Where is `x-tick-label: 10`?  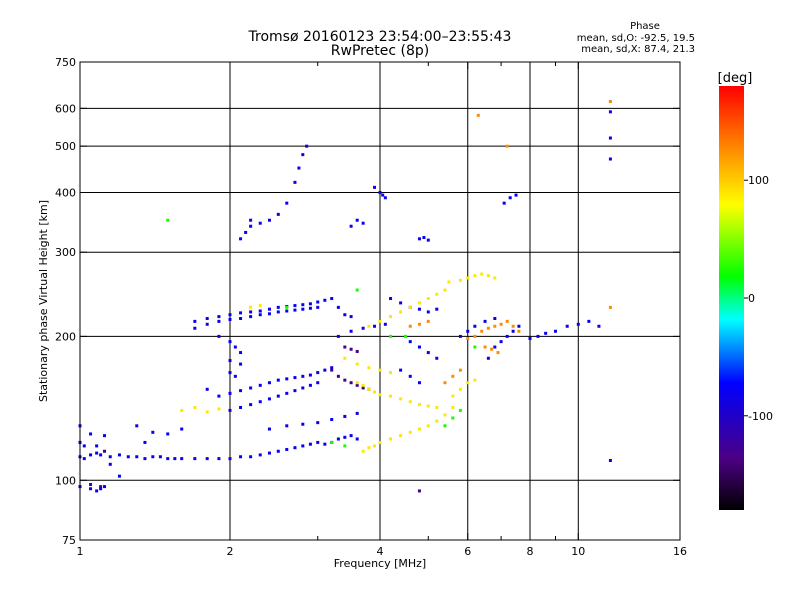 x-tick-label: 10 is located at coordinates (578, 551).